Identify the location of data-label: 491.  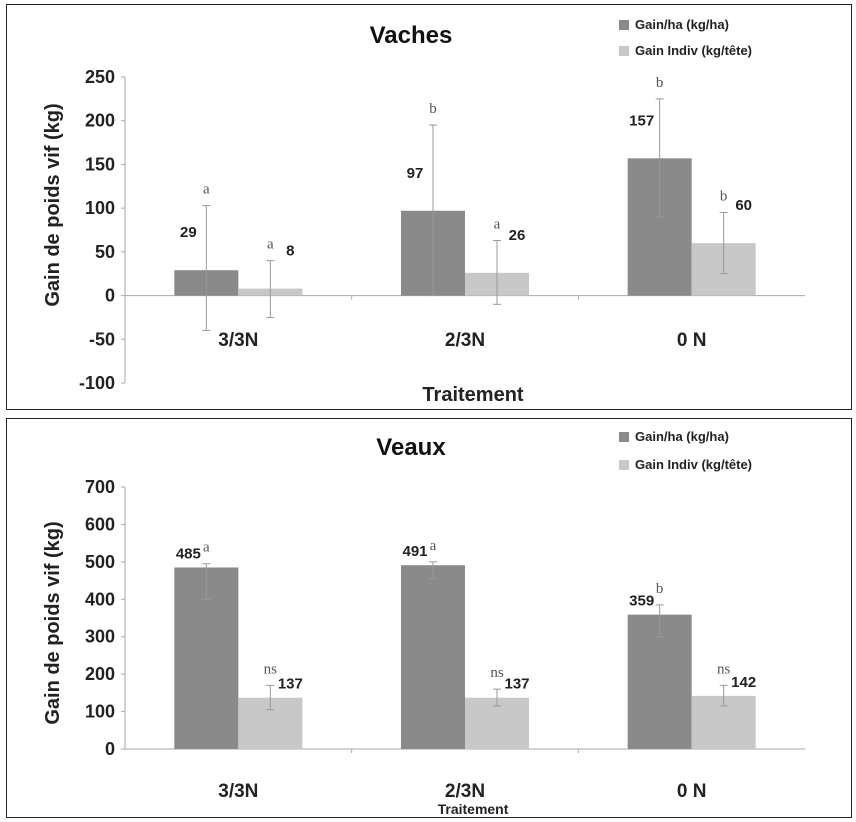
(414, 551).